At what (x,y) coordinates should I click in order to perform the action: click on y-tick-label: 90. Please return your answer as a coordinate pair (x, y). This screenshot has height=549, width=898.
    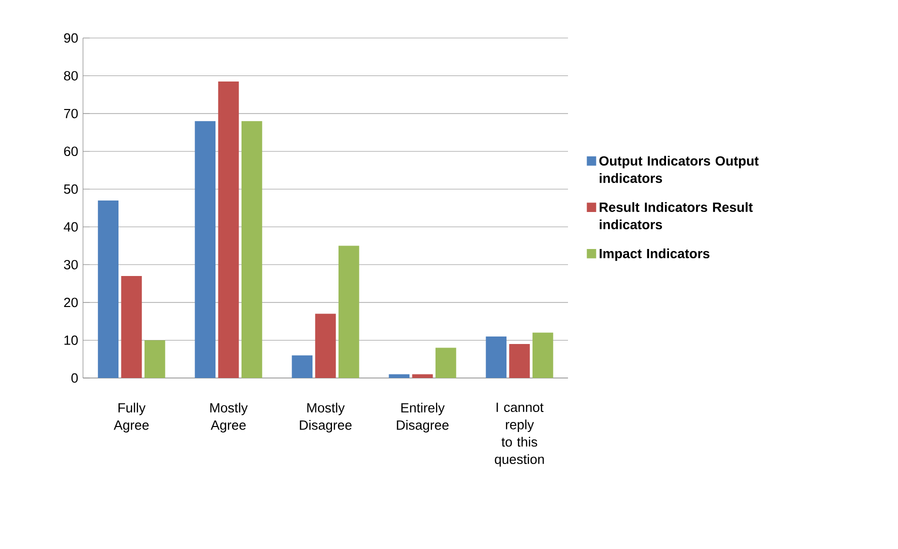
    Looking at the image, I should click on (71, 38).